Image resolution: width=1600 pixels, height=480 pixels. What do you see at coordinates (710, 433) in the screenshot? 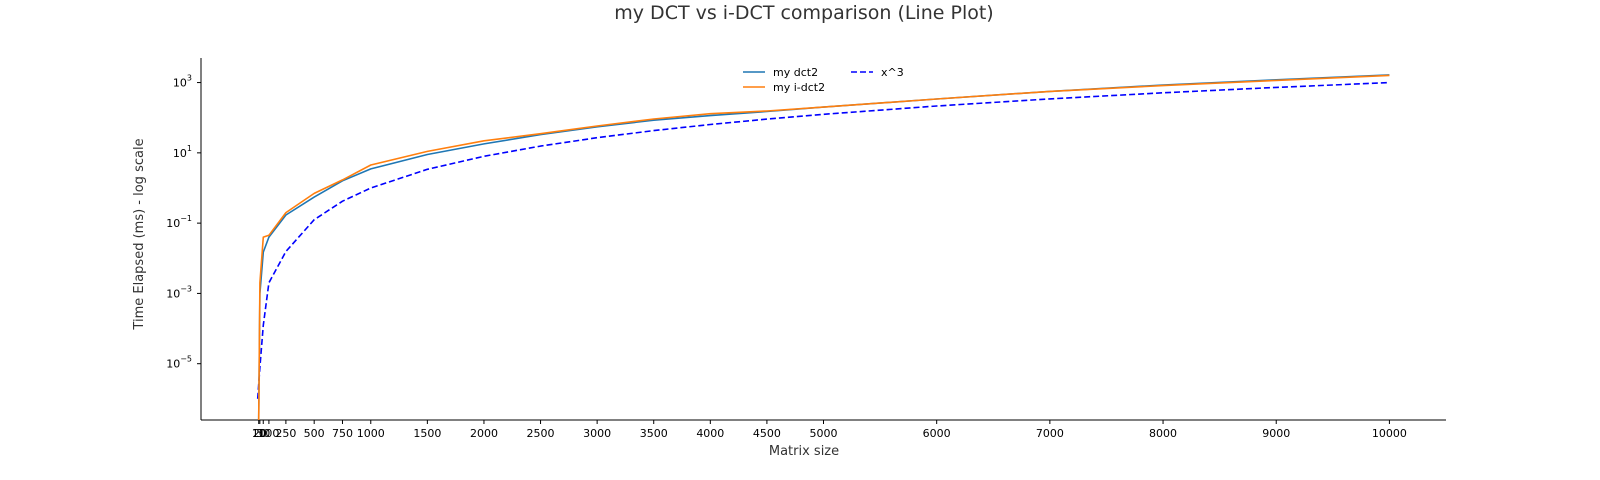
I see `x-tick-label: 4000` at bounding box center [710, 433].